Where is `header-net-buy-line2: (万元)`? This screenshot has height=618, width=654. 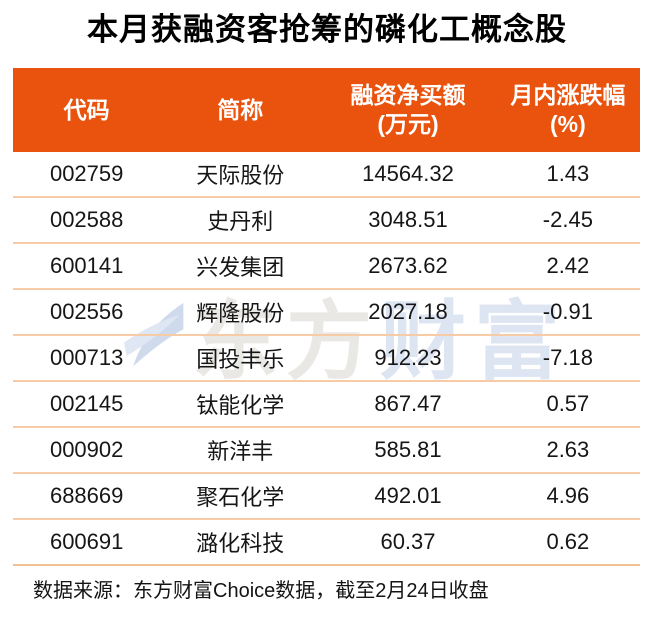 header-net-buy-line2: (万元) is located at coordinates (408, 124).